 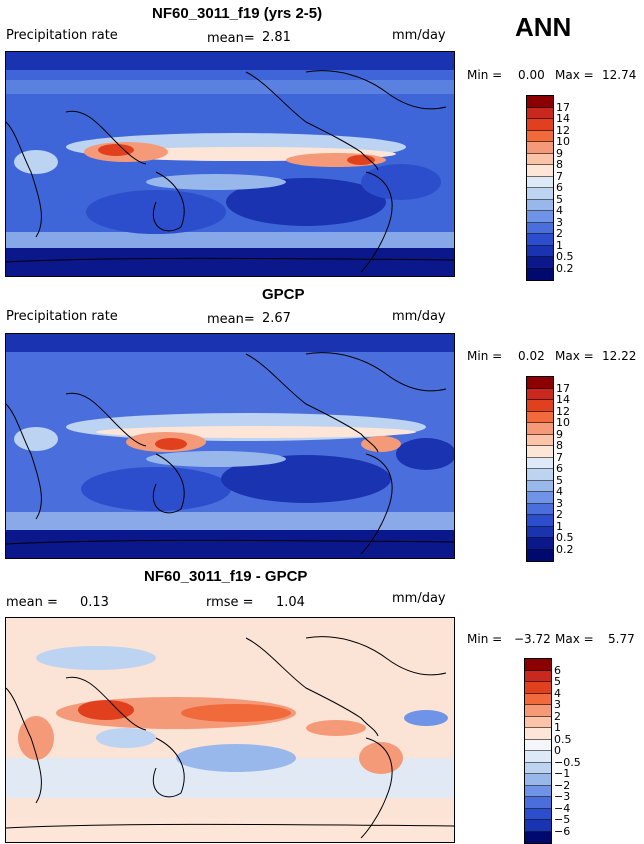 I want to click on panel2-mean-value: 2.67, so click(x=276, y=318).